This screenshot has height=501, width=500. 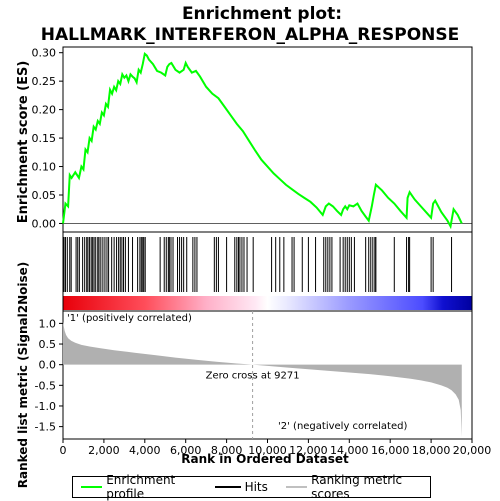 What do you see at coordinates (390, 450) in the screenshot?
I see `x-tick-label: 16,000` at bounding box center [390, 450].